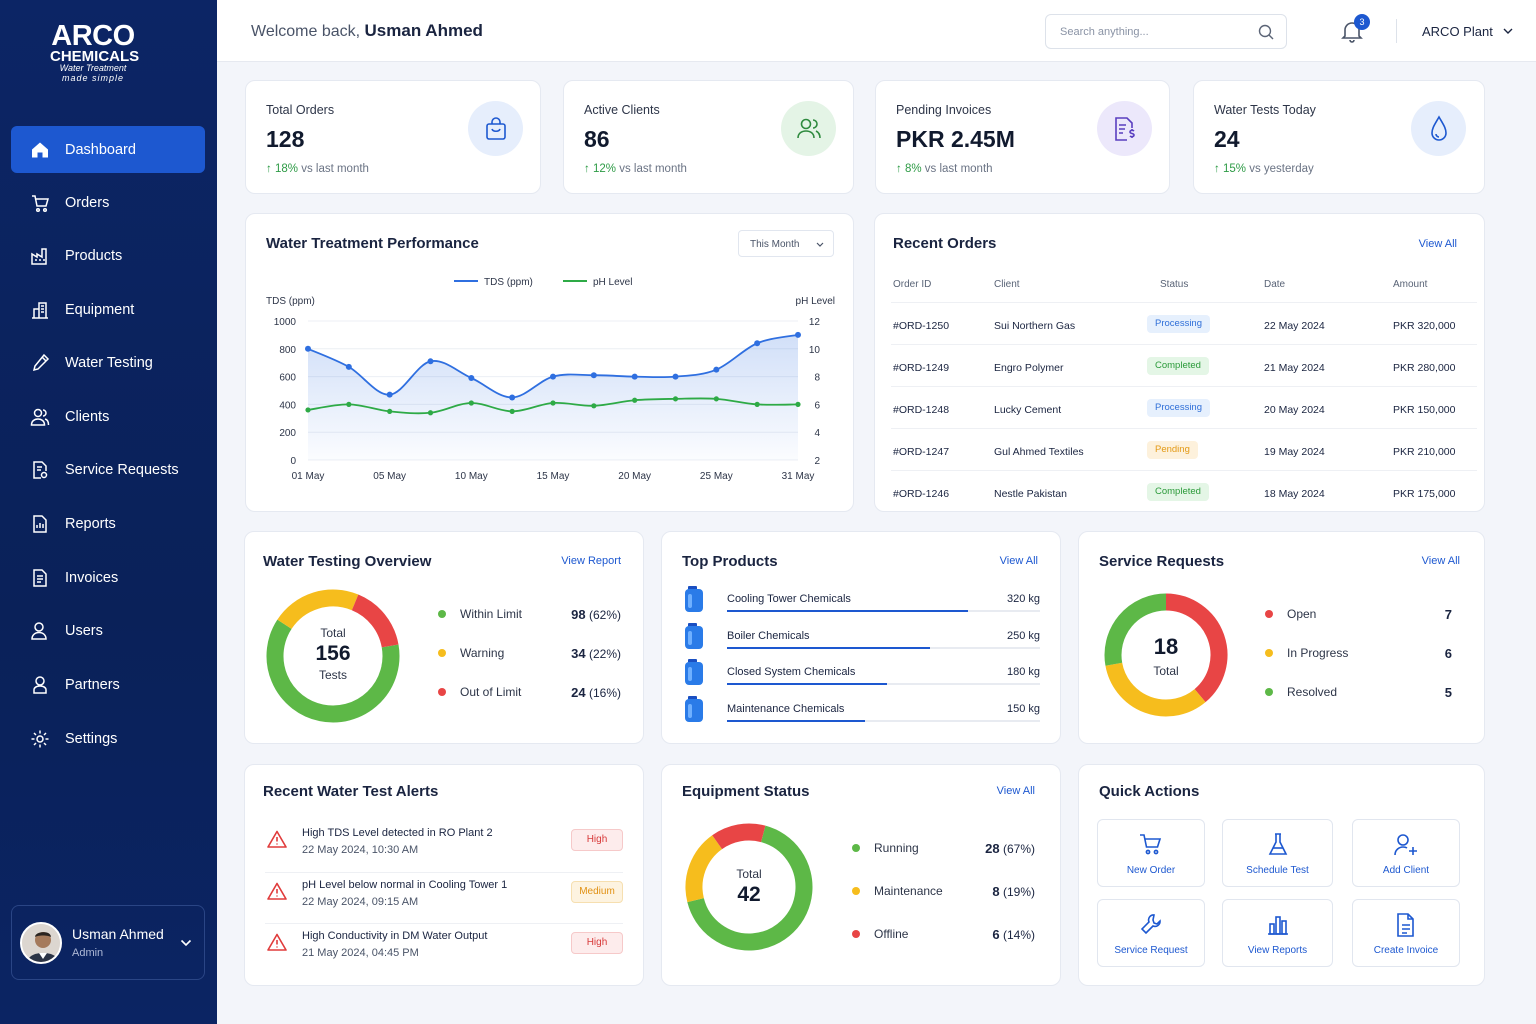 This screenshot has width=1536, height=1024. Describe the element at coordinates (768, 635) in the screenshot. I see `product-name: Boiler Chemicals` at that location.